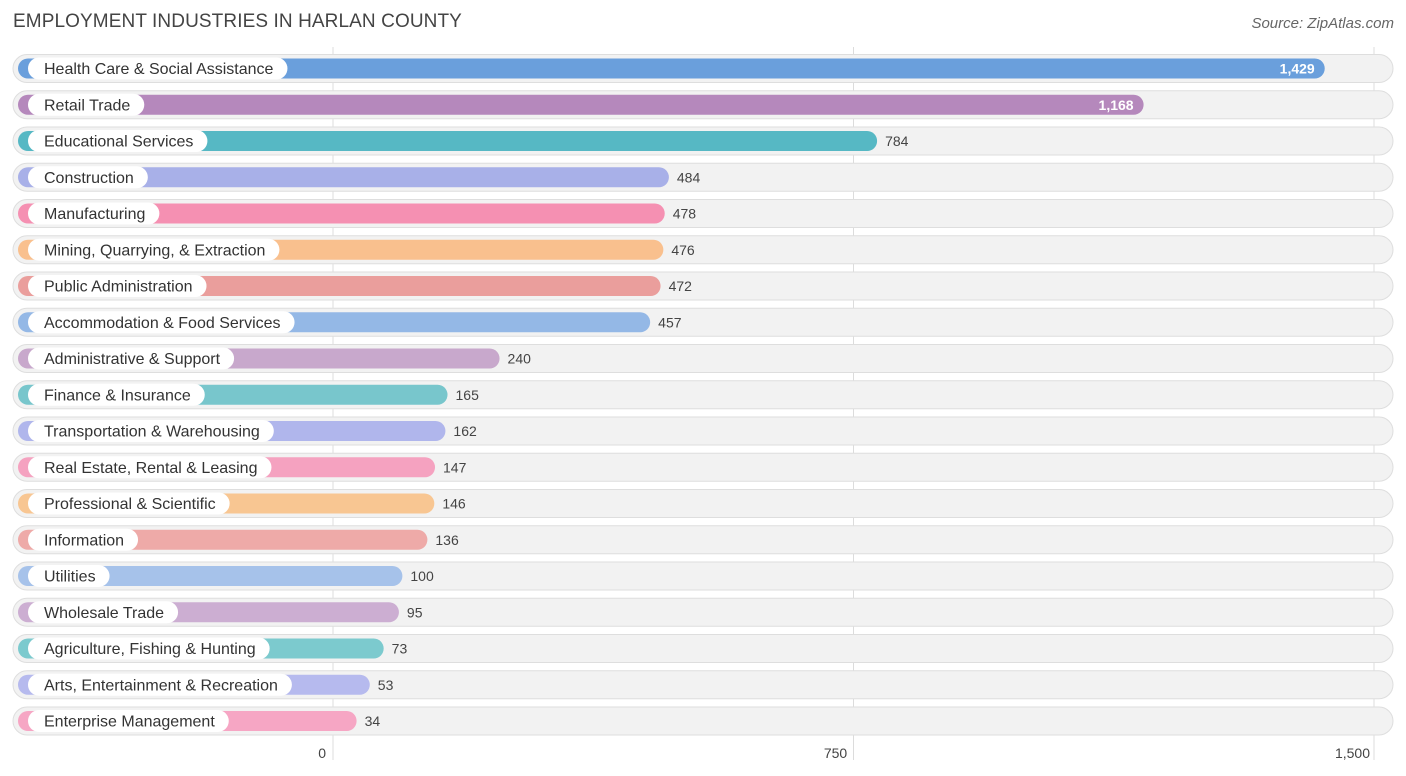  I want to click on bar-row: Real Estate, Rental & Leasing 147, so click(703, 467).